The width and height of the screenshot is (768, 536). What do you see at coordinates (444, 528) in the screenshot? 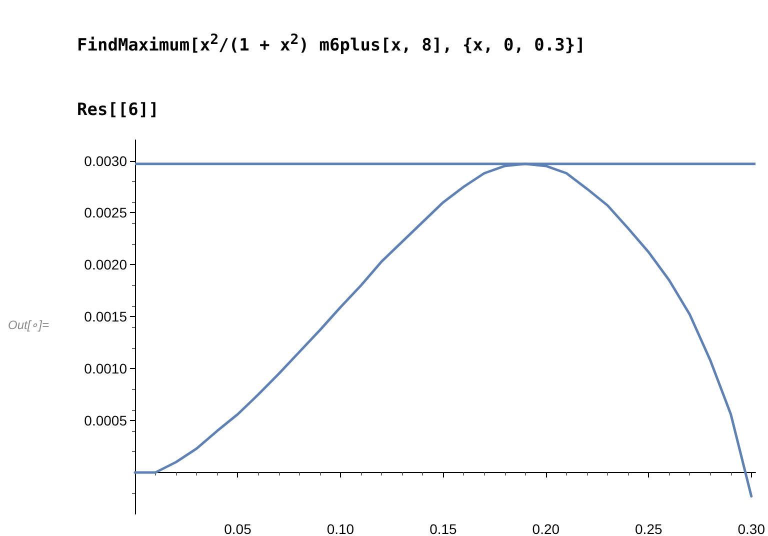
I see `x-tick-label: 0.15` at bounding box center [444, 528].